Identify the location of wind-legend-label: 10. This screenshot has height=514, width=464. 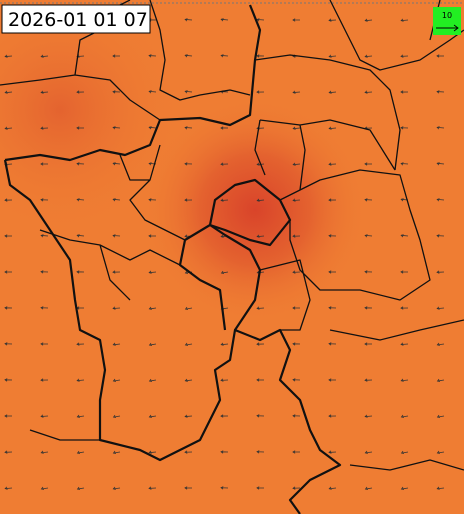
(447, 15).